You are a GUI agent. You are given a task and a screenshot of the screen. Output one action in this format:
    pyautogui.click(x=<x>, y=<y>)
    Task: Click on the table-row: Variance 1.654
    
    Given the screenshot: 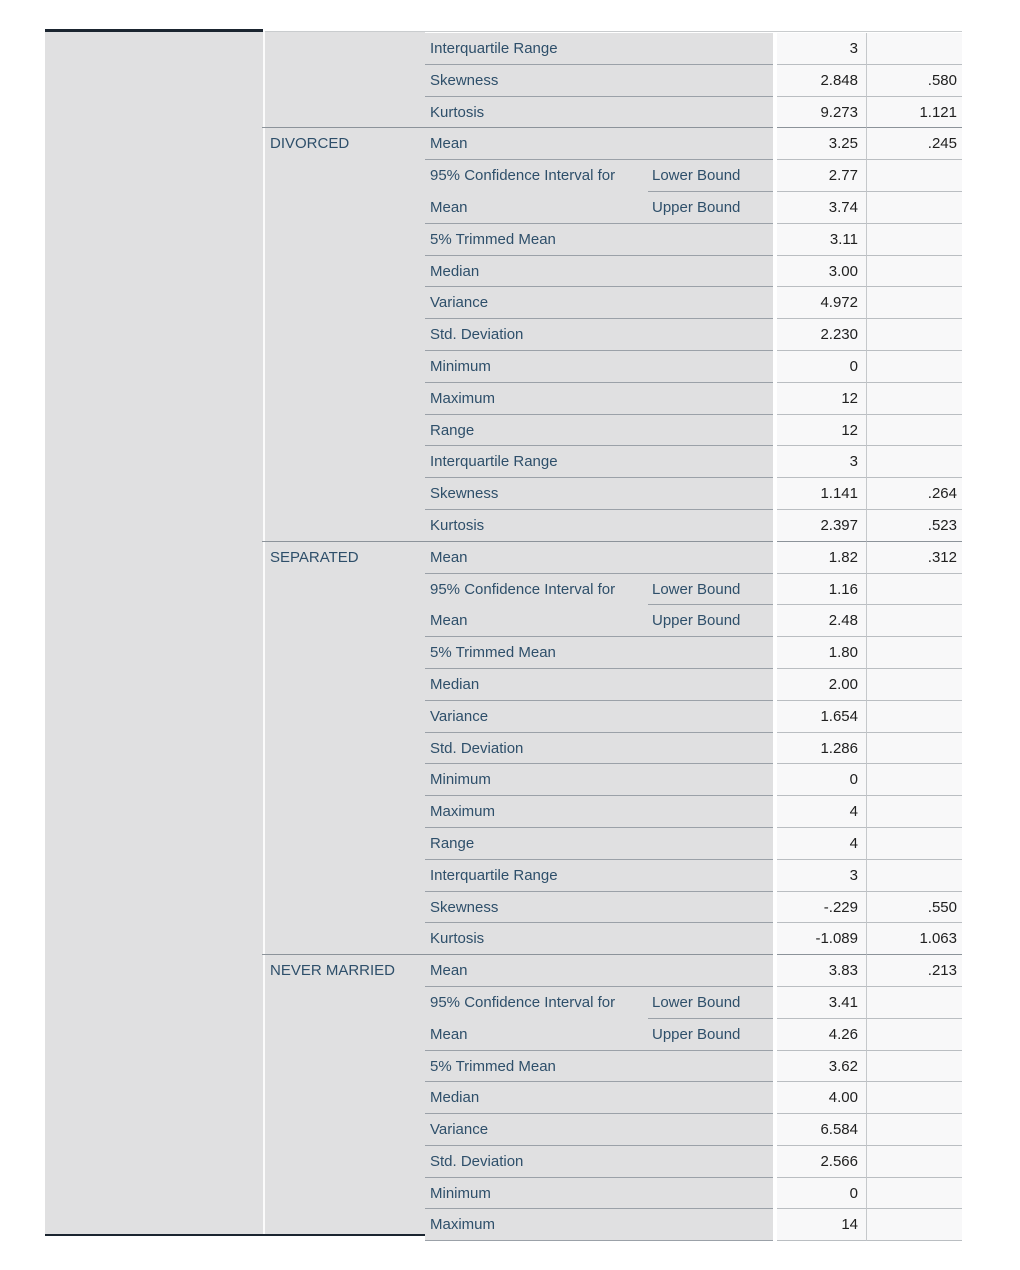 What is the action you would take?
    pyautogui.click(x=612, y=716)
    